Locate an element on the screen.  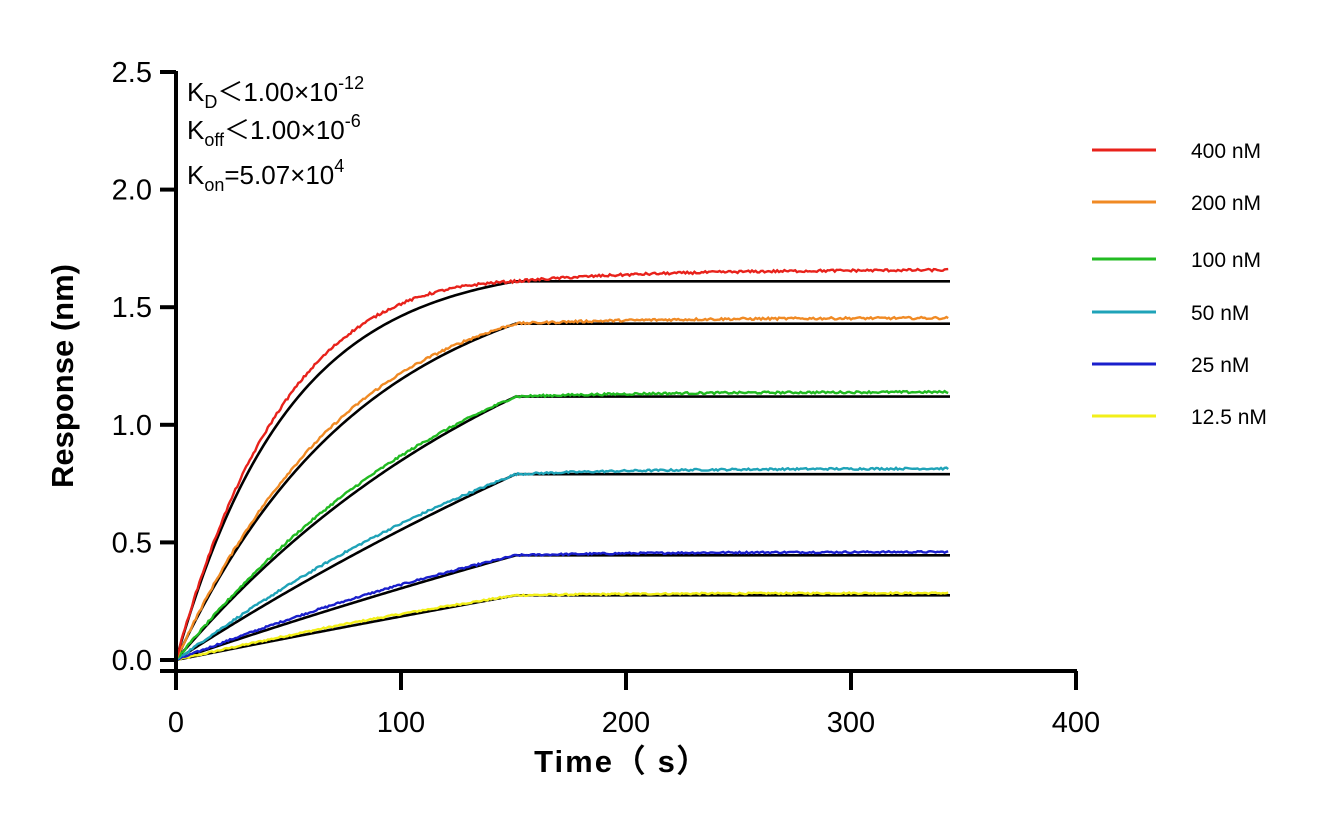
legend-label: 200 nM is located at coordinates (1226, 203).